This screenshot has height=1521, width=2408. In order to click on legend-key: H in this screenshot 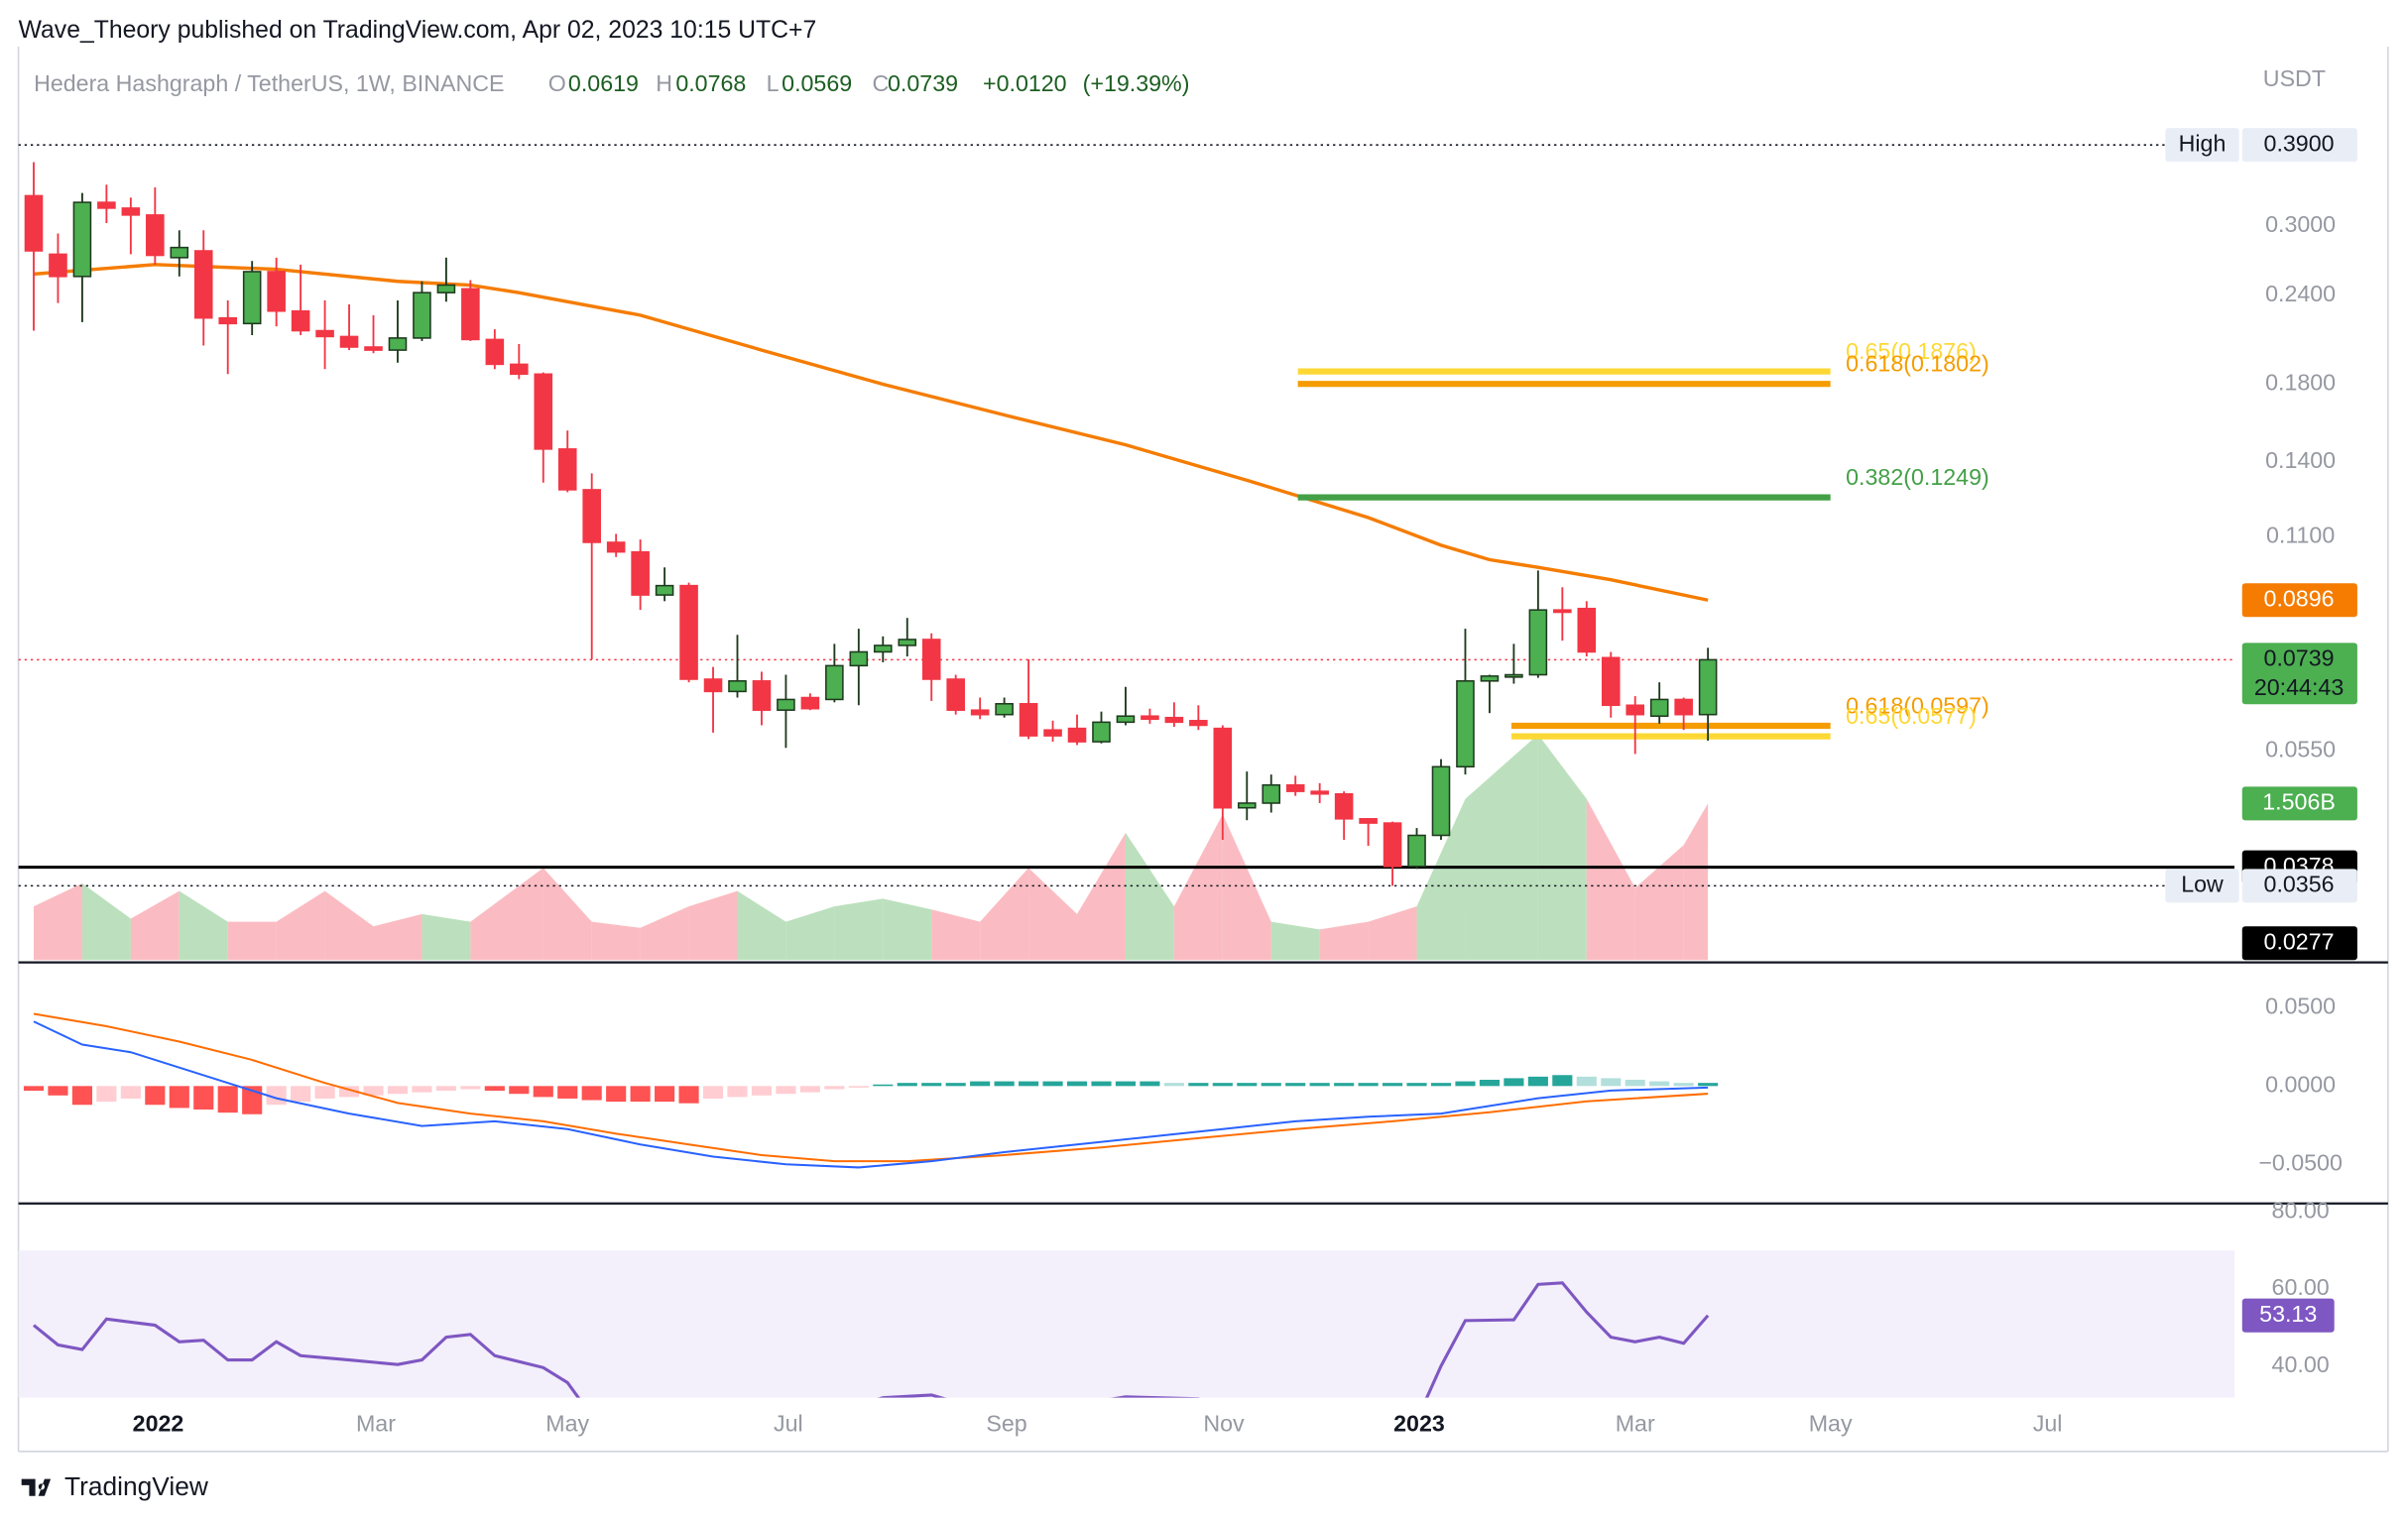, I will do `click(664, 83)`.